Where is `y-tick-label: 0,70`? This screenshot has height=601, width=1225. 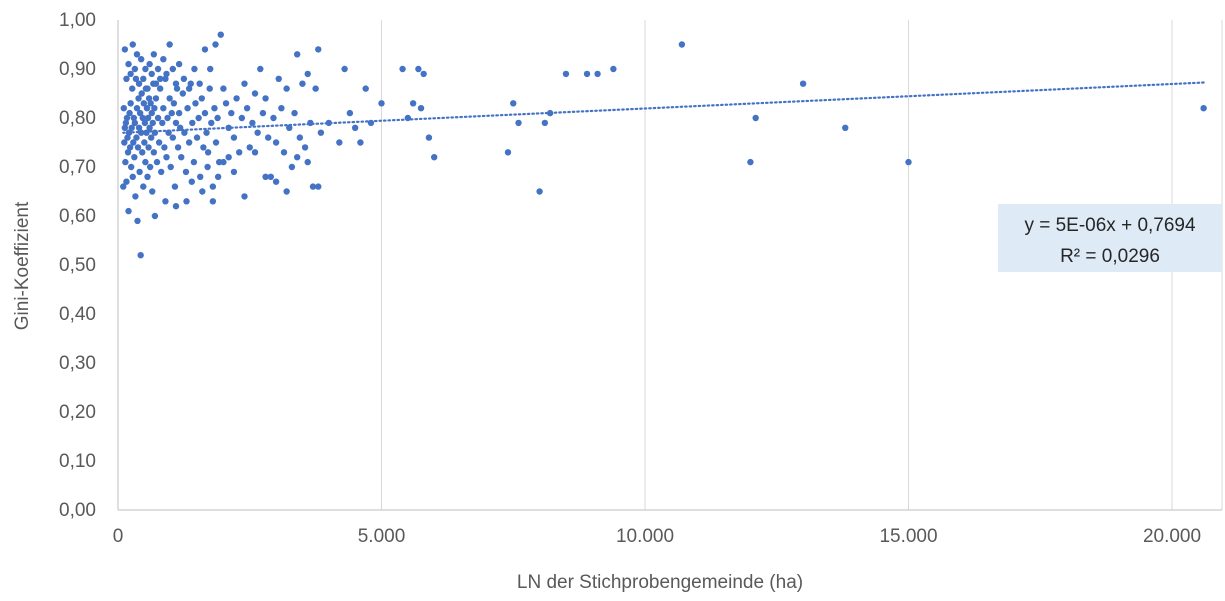
y-tick-label: 0,70 is located at coordinates (77, 167).